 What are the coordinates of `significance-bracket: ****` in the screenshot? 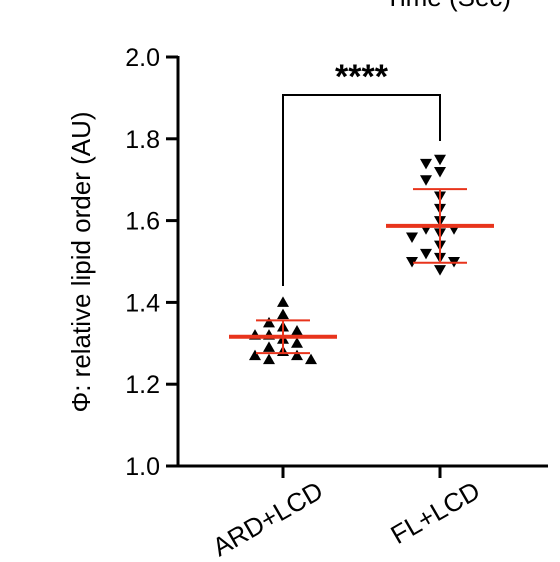 It's located at (361, 172).